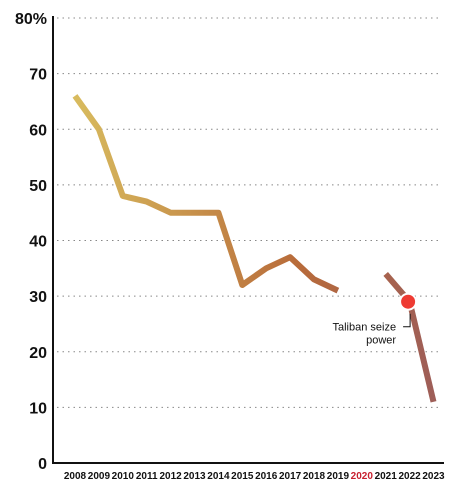 The height and width of the screenshot is (480, 451). Describe the element at coordinates (218, 475) in the screenshot. I see `x-tick-label-2014: 2014` at that location.